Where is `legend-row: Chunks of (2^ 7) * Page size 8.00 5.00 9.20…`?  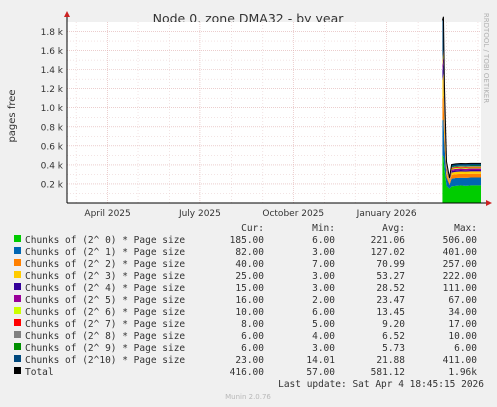
legend-row: Chunks of (2^ 7) * Page size 8.00 5.00 9.20… is located at coordinates (245, 324).